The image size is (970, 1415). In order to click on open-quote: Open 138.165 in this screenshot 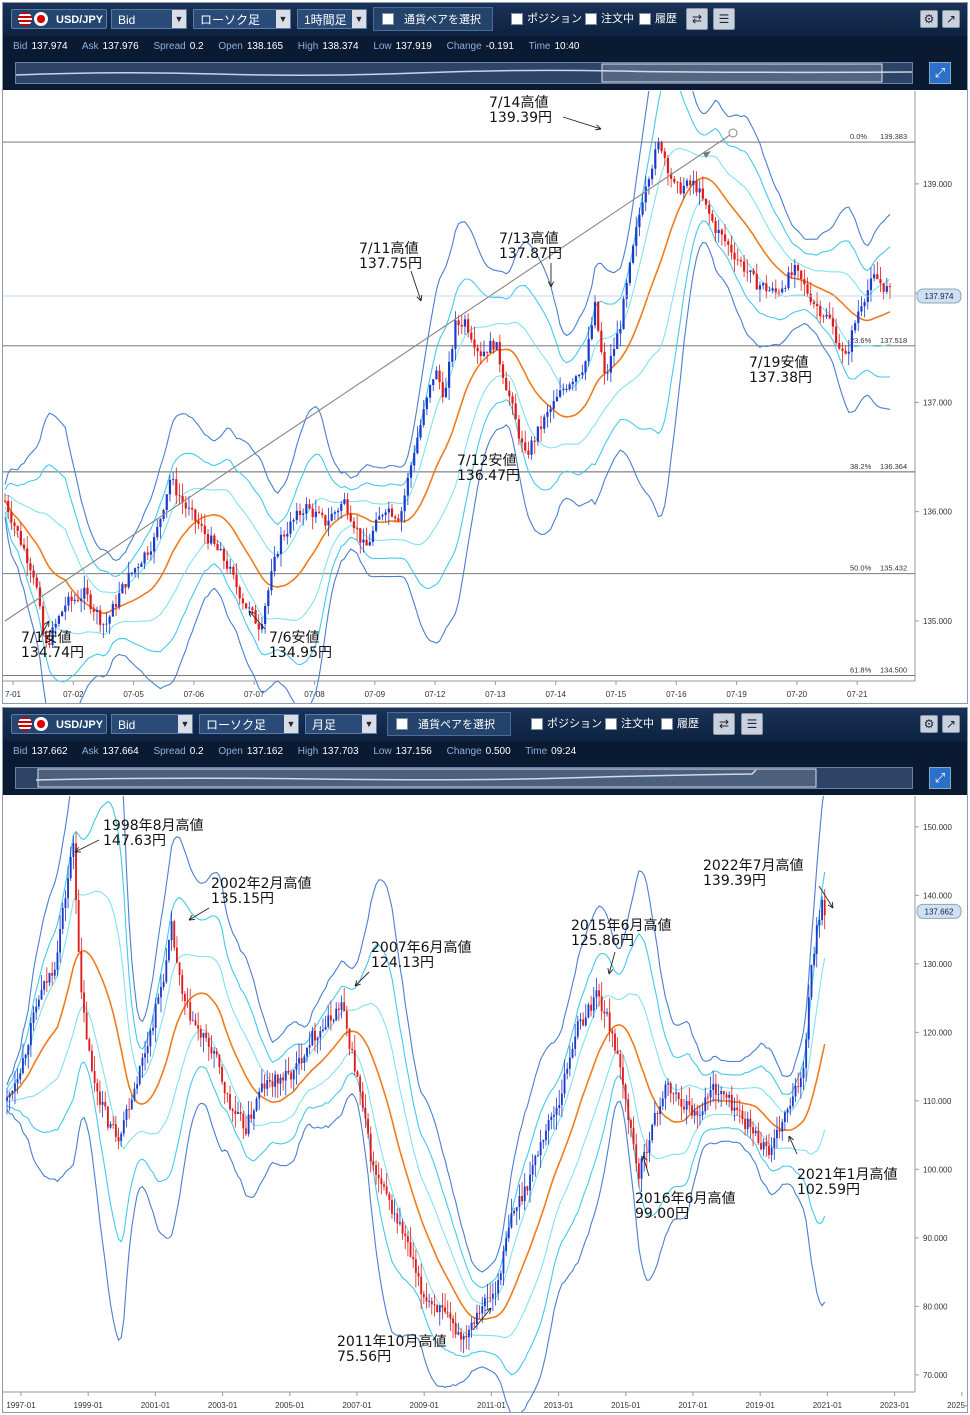, I will do `click(253, 46)`.